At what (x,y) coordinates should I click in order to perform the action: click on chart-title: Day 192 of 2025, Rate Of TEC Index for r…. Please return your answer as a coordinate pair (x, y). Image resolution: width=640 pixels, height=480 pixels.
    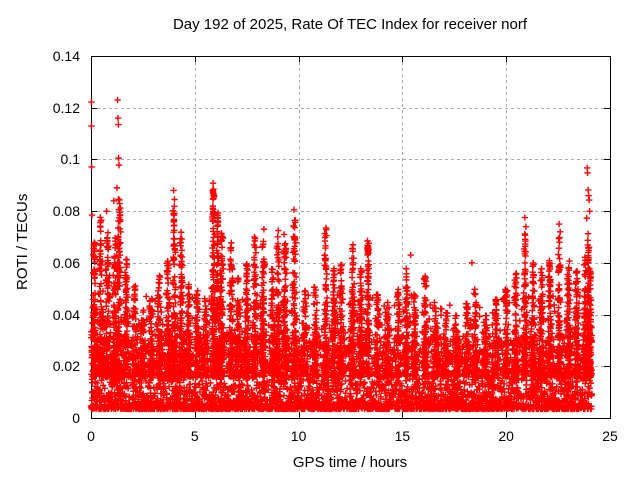
    Looking at the image, I should click on (350, 24).